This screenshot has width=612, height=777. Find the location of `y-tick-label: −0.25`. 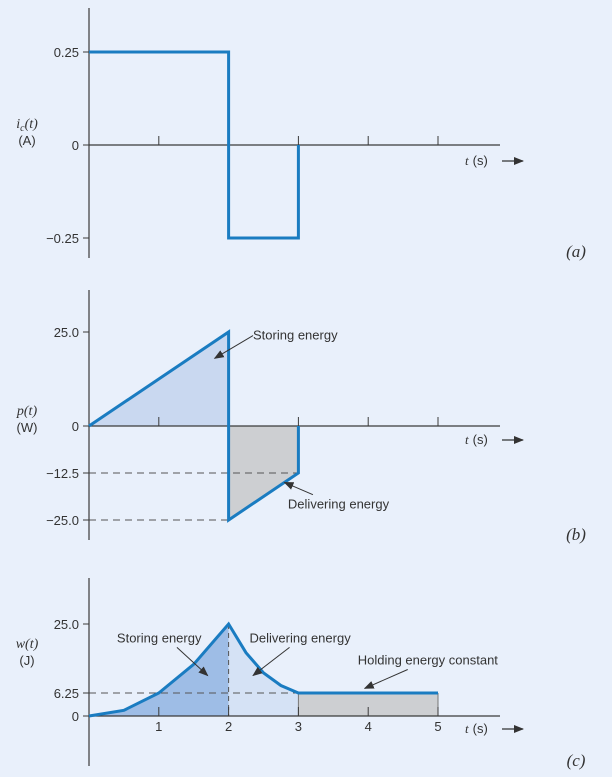

y-tick-label: −0.25 is located at coordinates (62, 238).